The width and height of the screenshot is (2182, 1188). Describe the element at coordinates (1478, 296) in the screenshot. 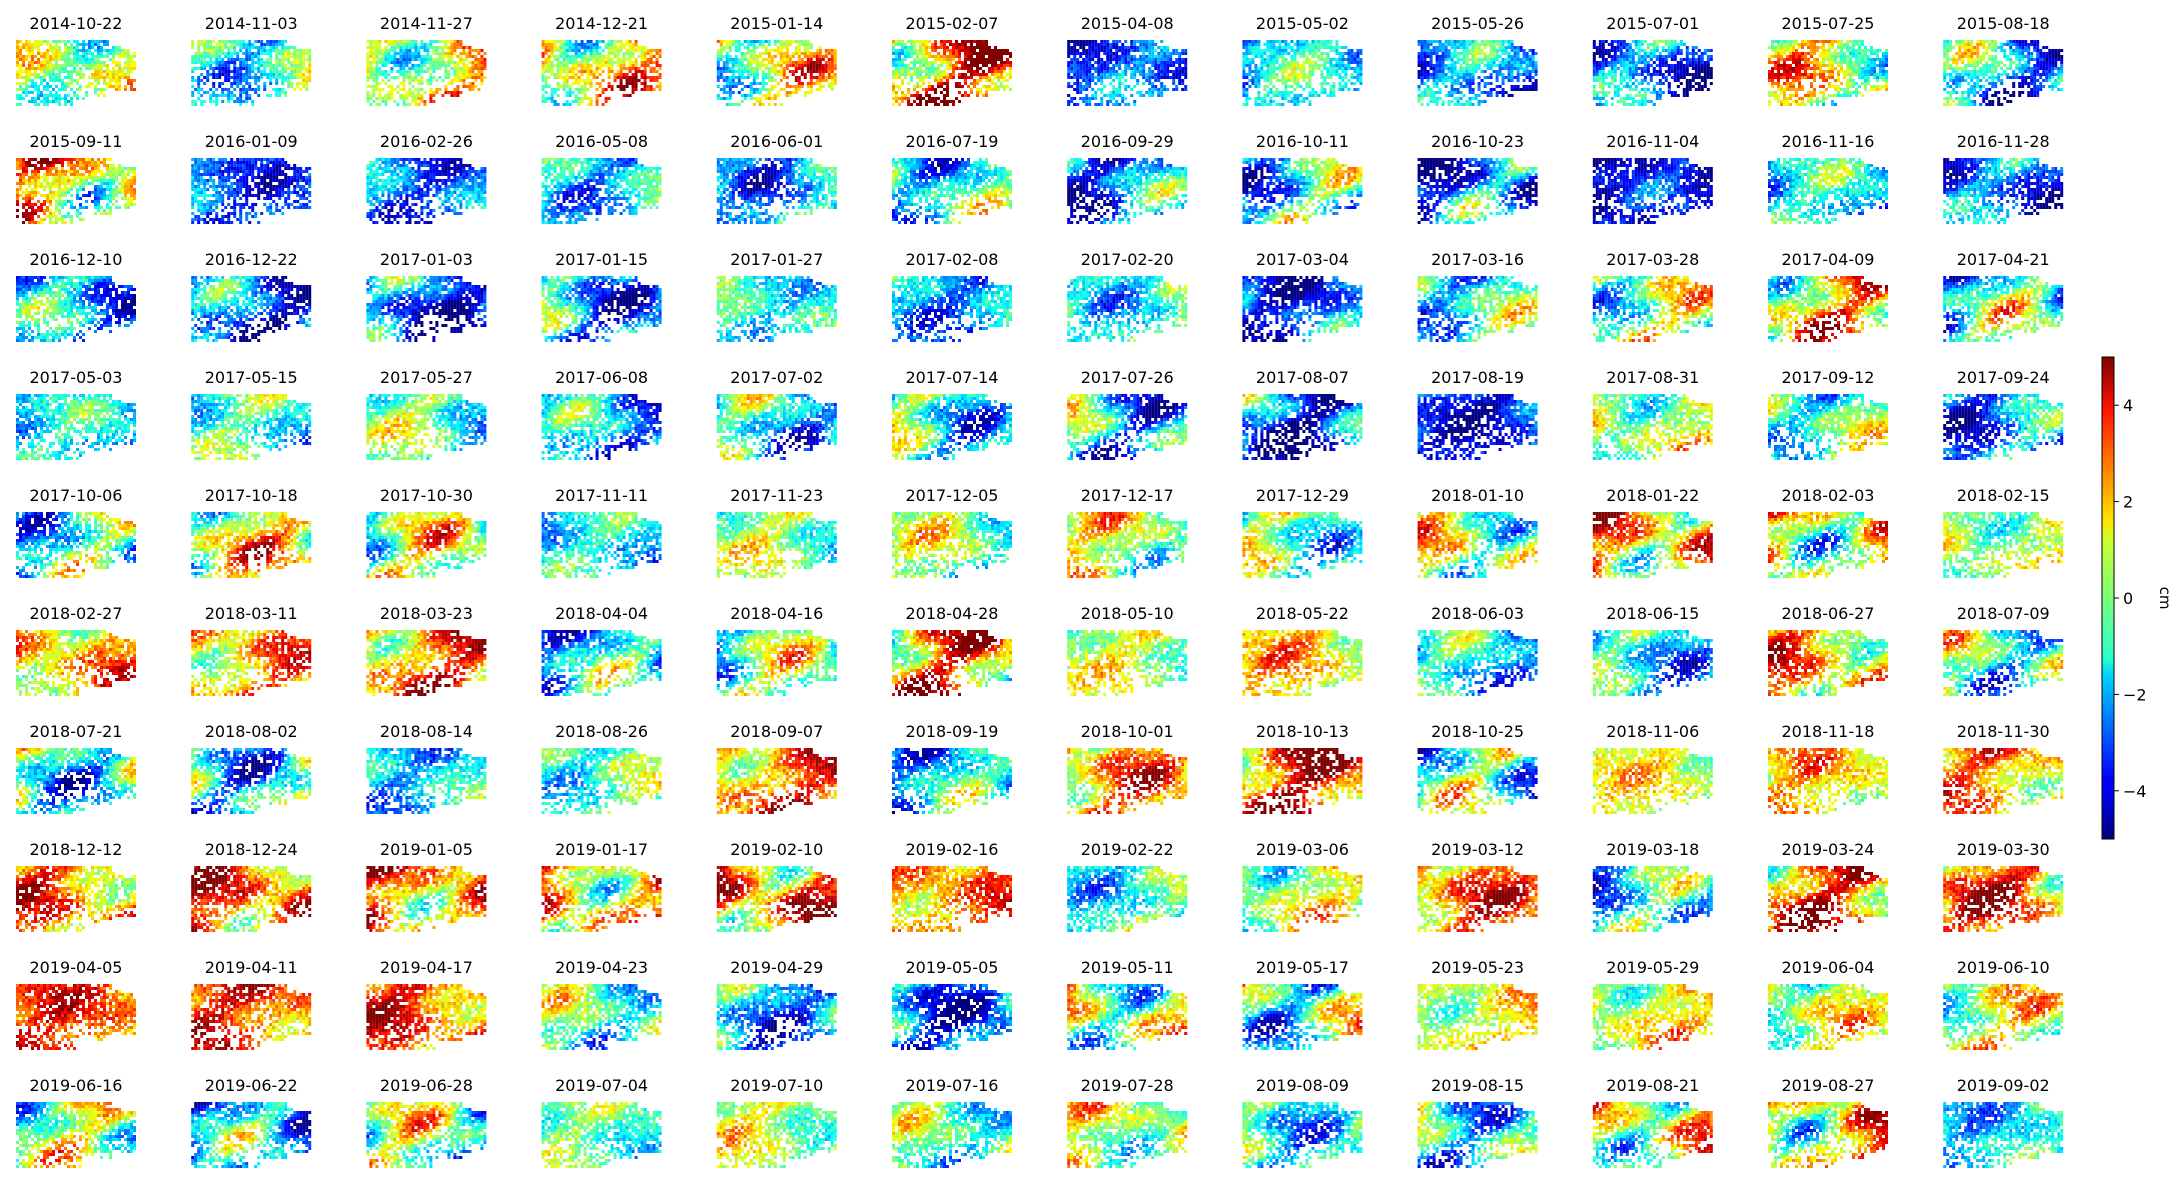

I see `panel: 2017-03-16` at that location.